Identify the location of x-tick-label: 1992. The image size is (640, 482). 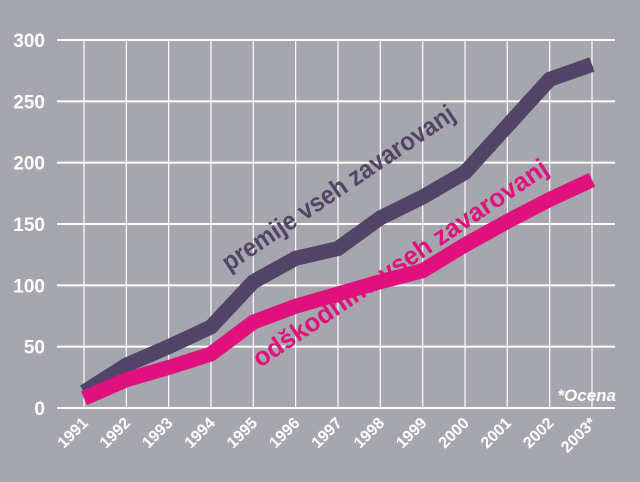
(115, 433).